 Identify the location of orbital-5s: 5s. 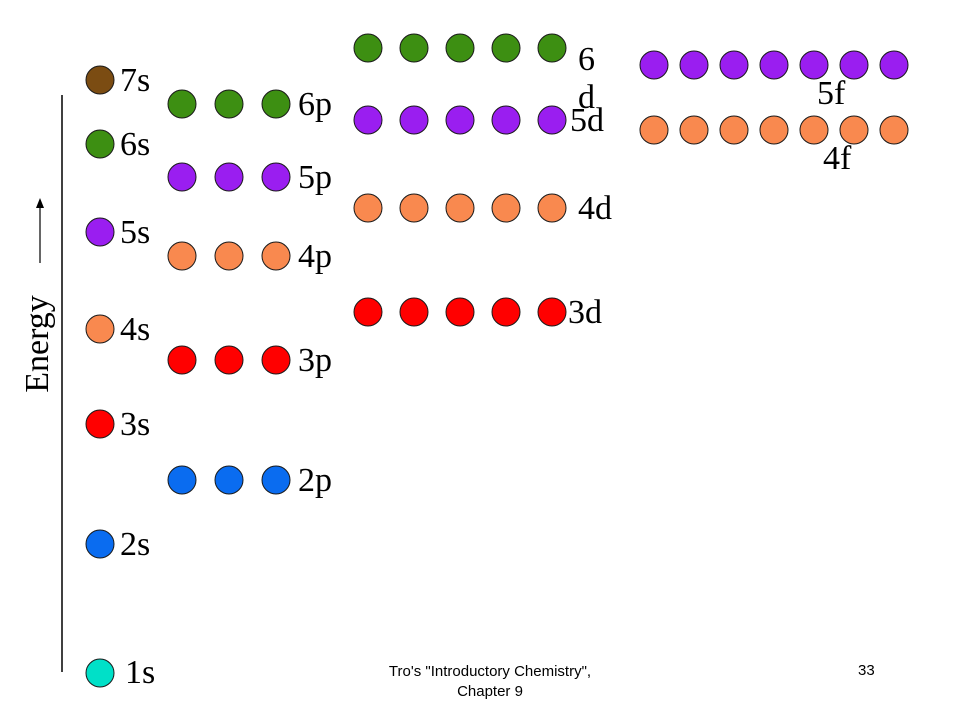
(117, 232).